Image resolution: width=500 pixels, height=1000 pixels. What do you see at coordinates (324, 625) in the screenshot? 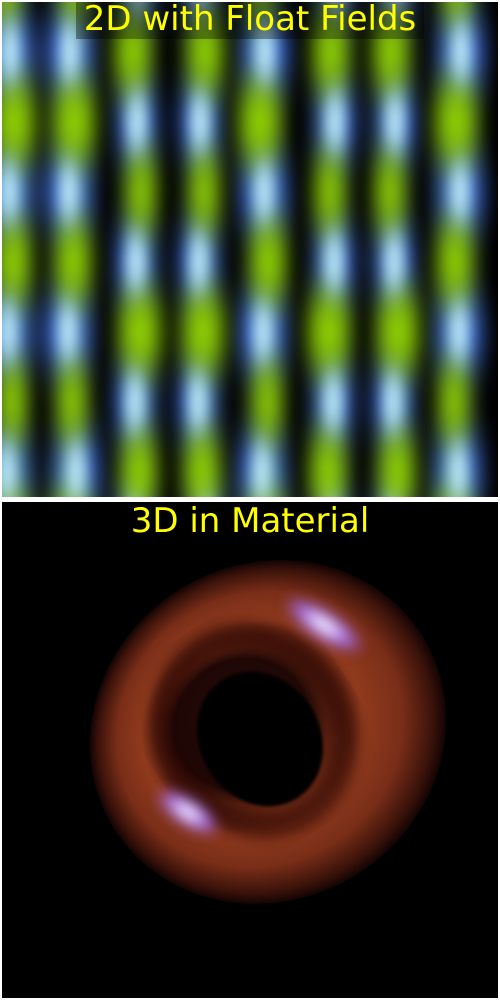
I see `specular-highlight-upper` at bounding box center [324, 625].